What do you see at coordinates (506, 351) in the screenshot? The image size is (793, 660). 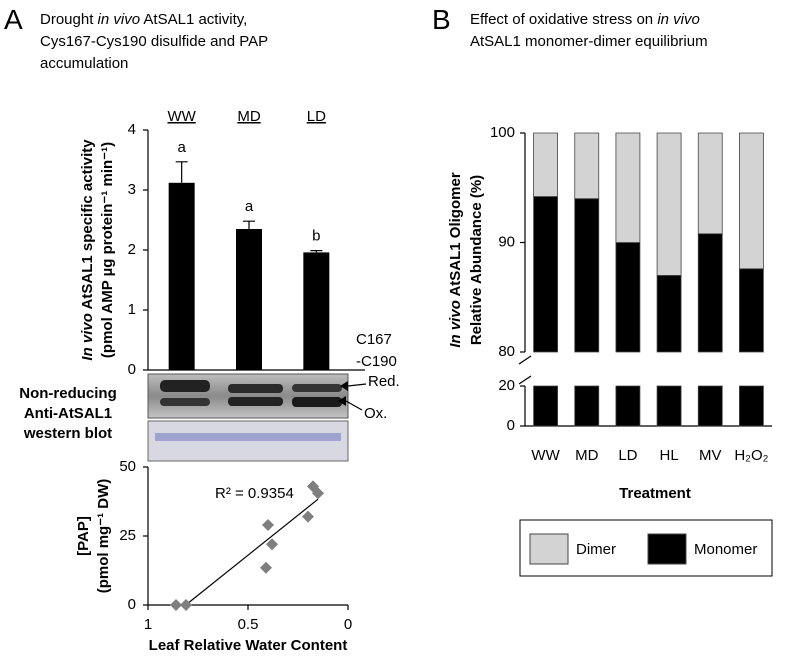 I see `y-tick-label: 80` at bounding box center [506, 351].